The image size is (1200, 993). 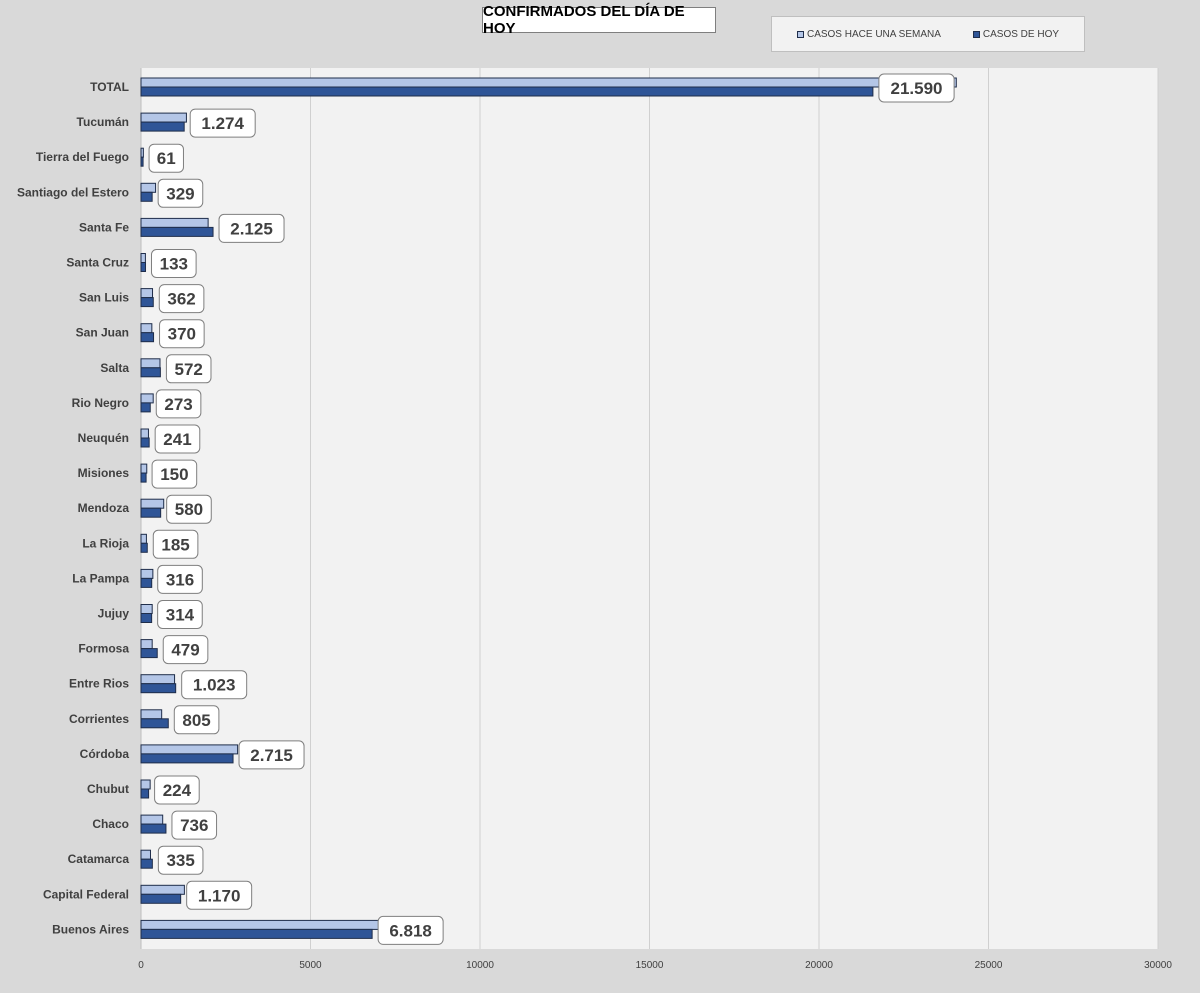 I want to click on data-label: 479, so click(x=185, y=650).